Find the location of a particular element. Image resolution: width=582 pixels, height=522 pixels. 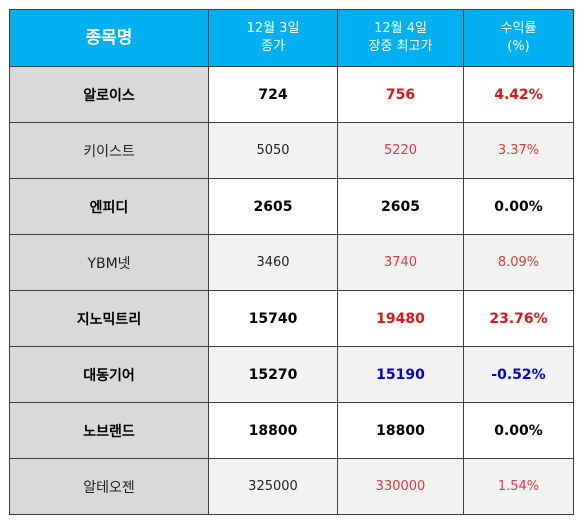

close-price-cell: 15270 is located at coordinates (273, 374).